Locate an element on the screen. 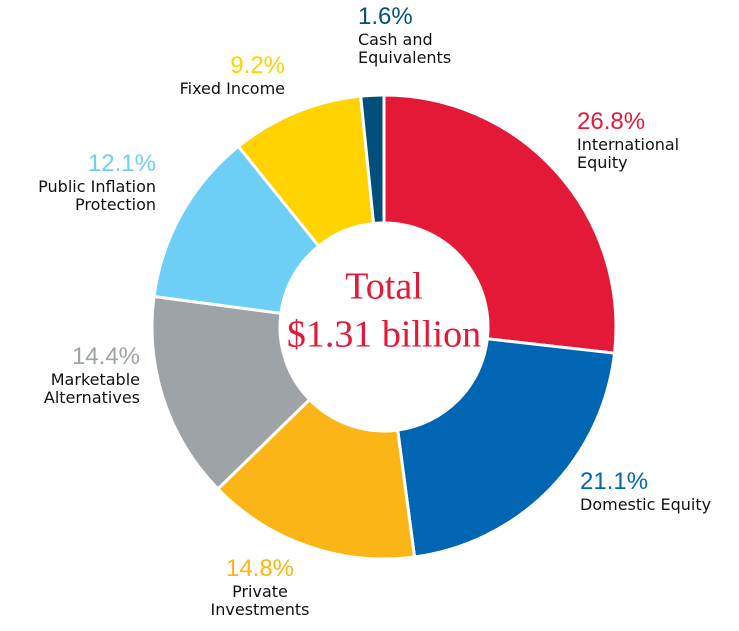 This screenshot has width=739, height=631. value-label: 21.1% is located at coordinates (614, 481).